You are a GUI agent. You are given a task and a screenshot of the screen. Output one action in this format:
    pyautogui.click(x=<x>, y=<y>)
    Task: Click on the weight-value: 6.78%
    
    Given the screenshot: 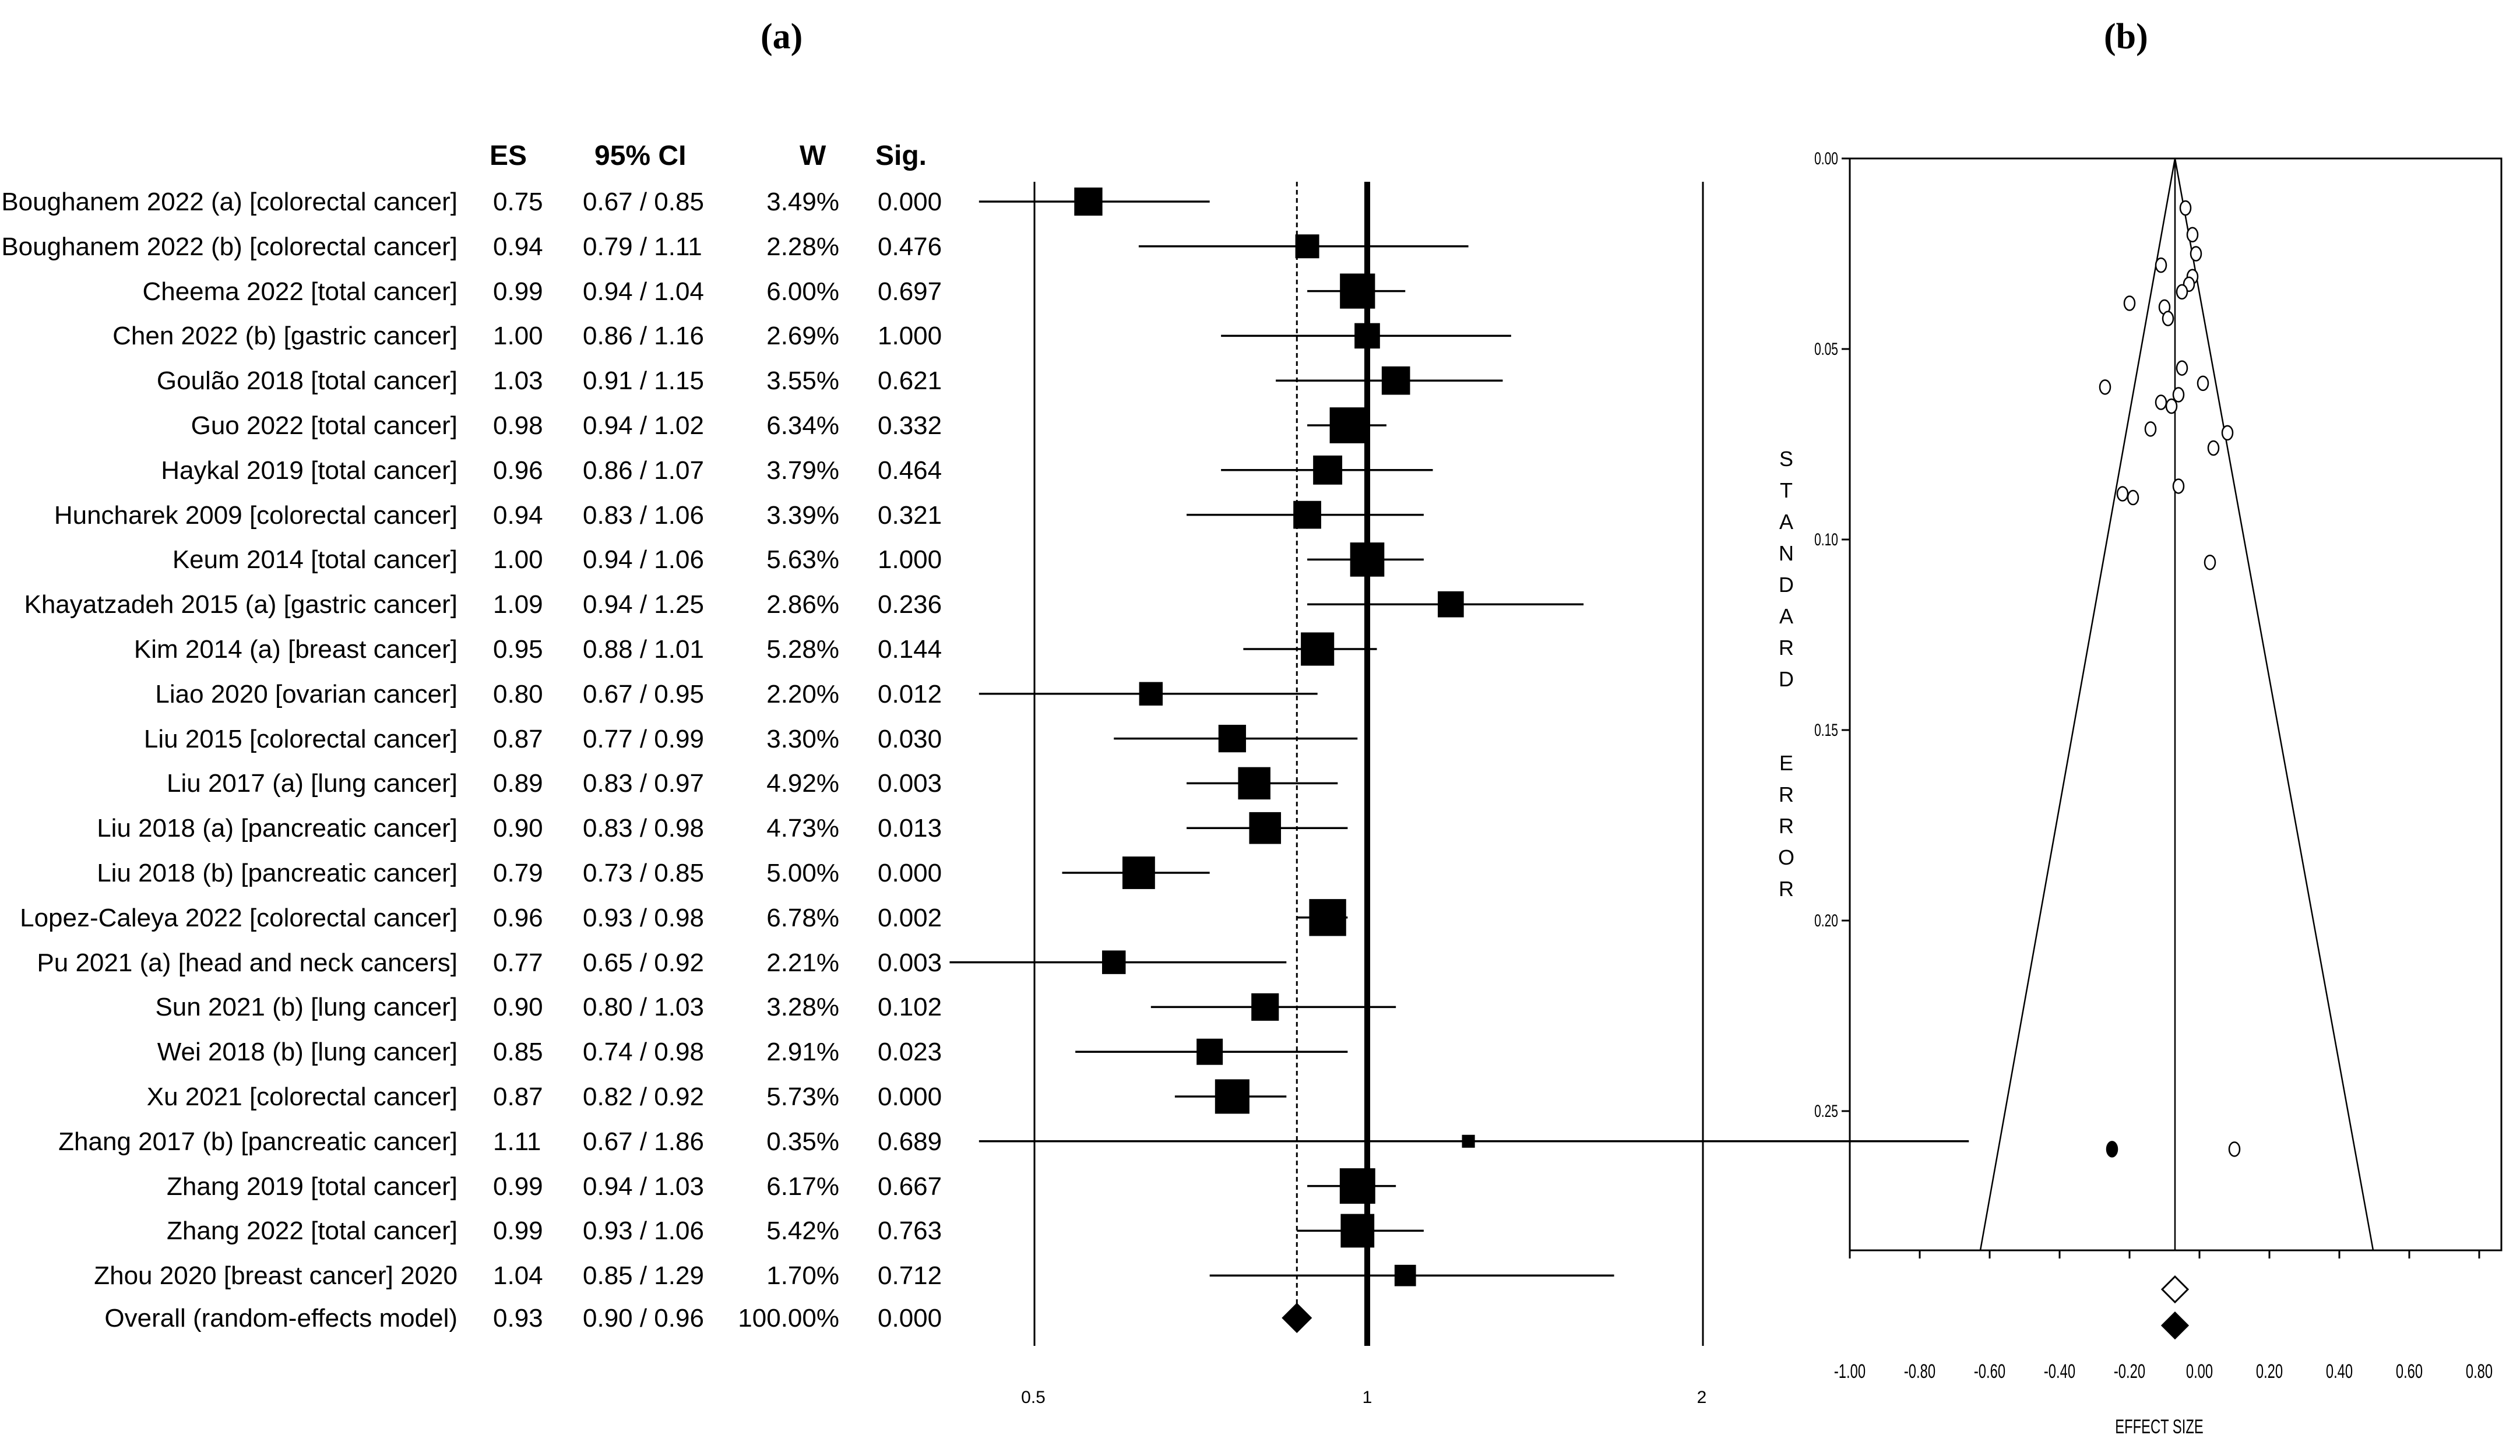 What is the action you would take?
    pyautogui.click(x=802, y=917)
    